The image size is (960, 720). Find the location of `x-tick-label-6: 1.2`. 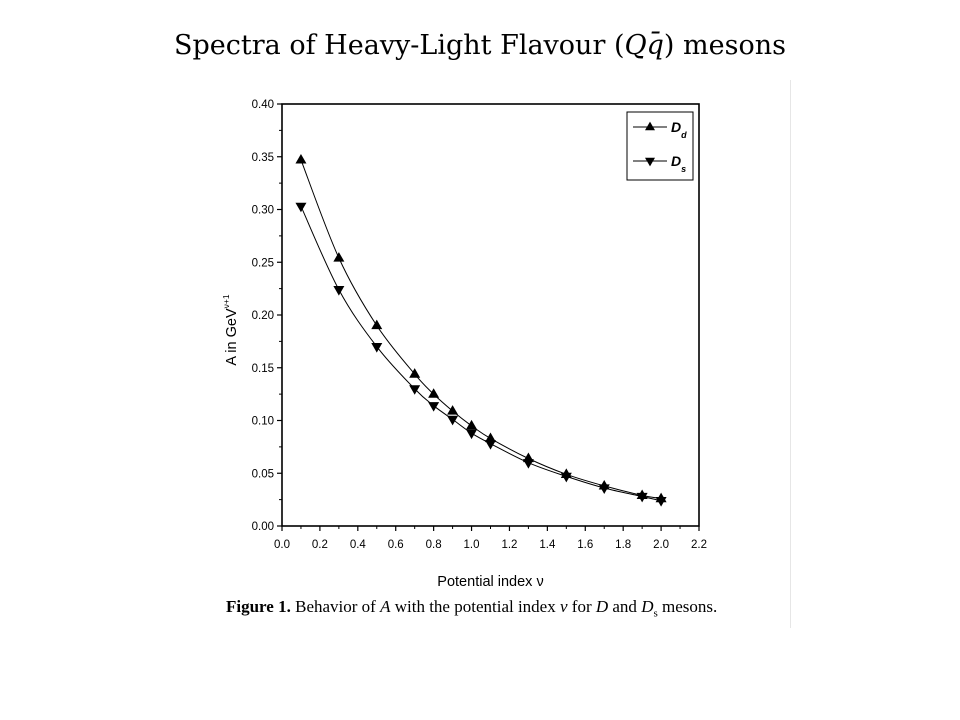

x-tick-label-6: 1.2 is located at coordinates (509, 545).